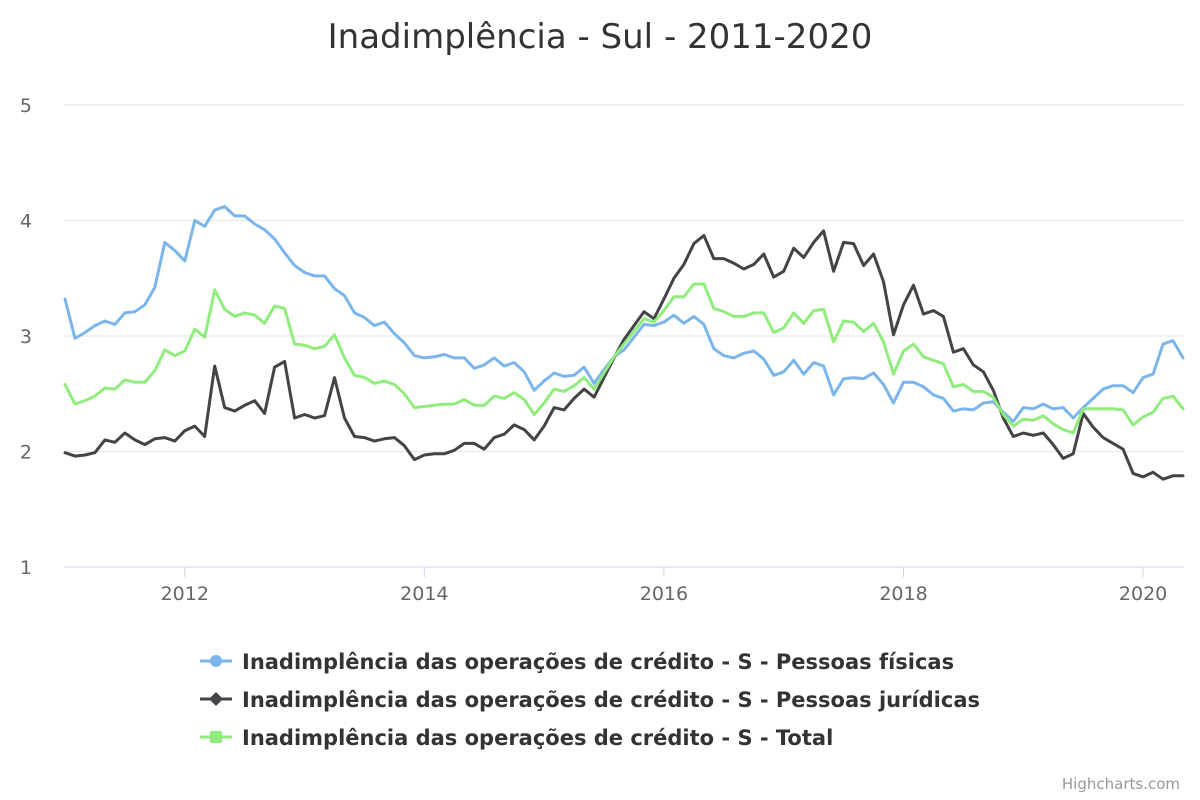  Describe the element at coordinates (26, 106) in the screenshot. I see `y-tick-label: 5` at that location.